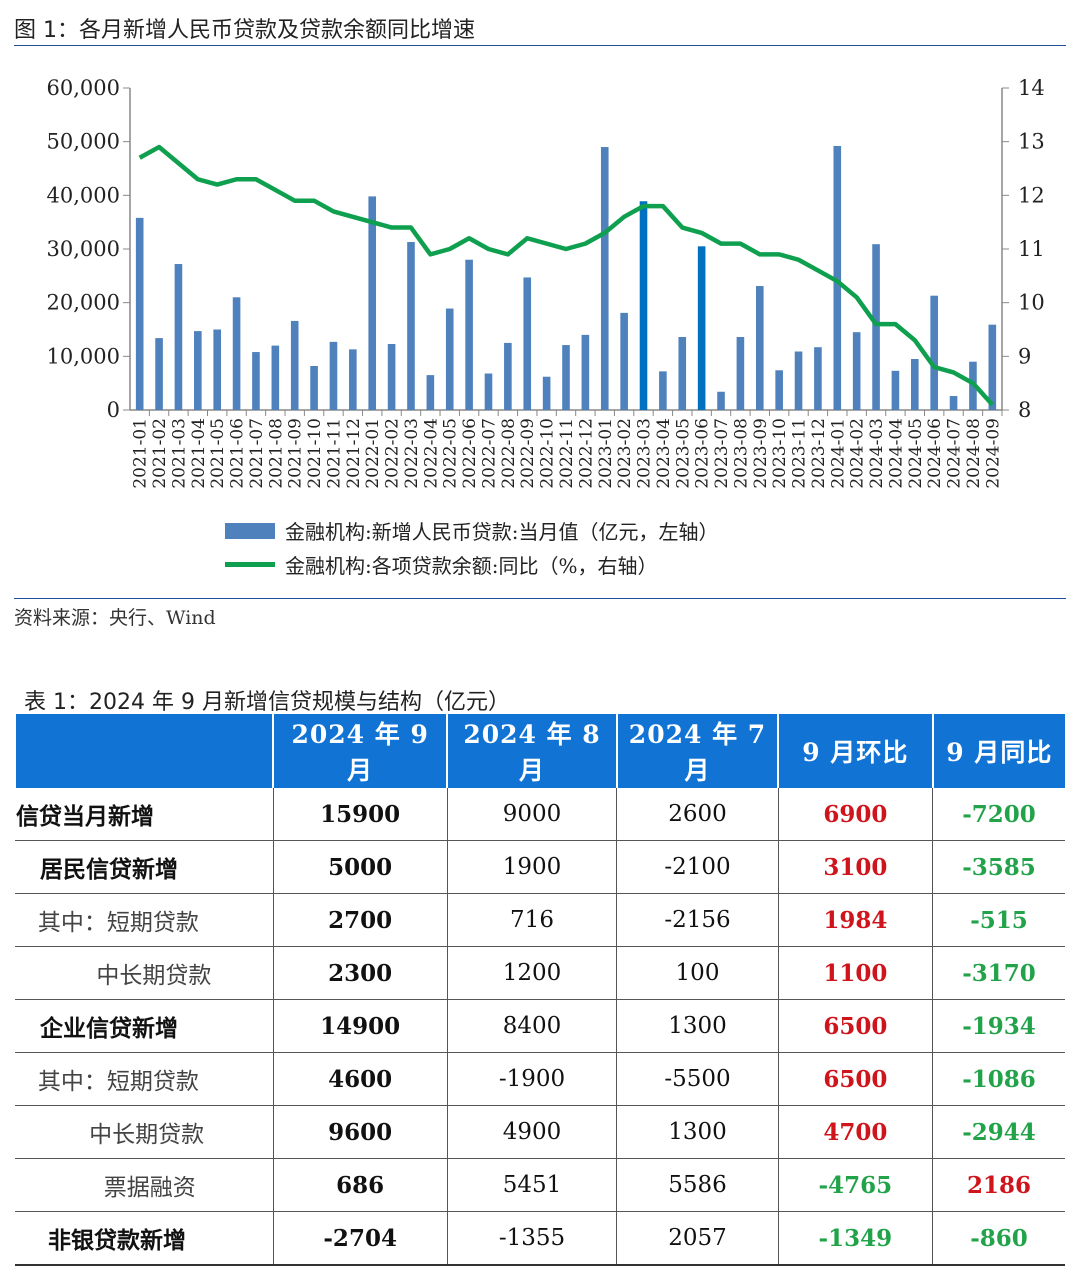 The height and width of the screenshot is (1270, 1076). What do you see at coordinates (998, 1026) in the screenshot?
I see `table-cell: -1934` at bounding box center [998, 1026].